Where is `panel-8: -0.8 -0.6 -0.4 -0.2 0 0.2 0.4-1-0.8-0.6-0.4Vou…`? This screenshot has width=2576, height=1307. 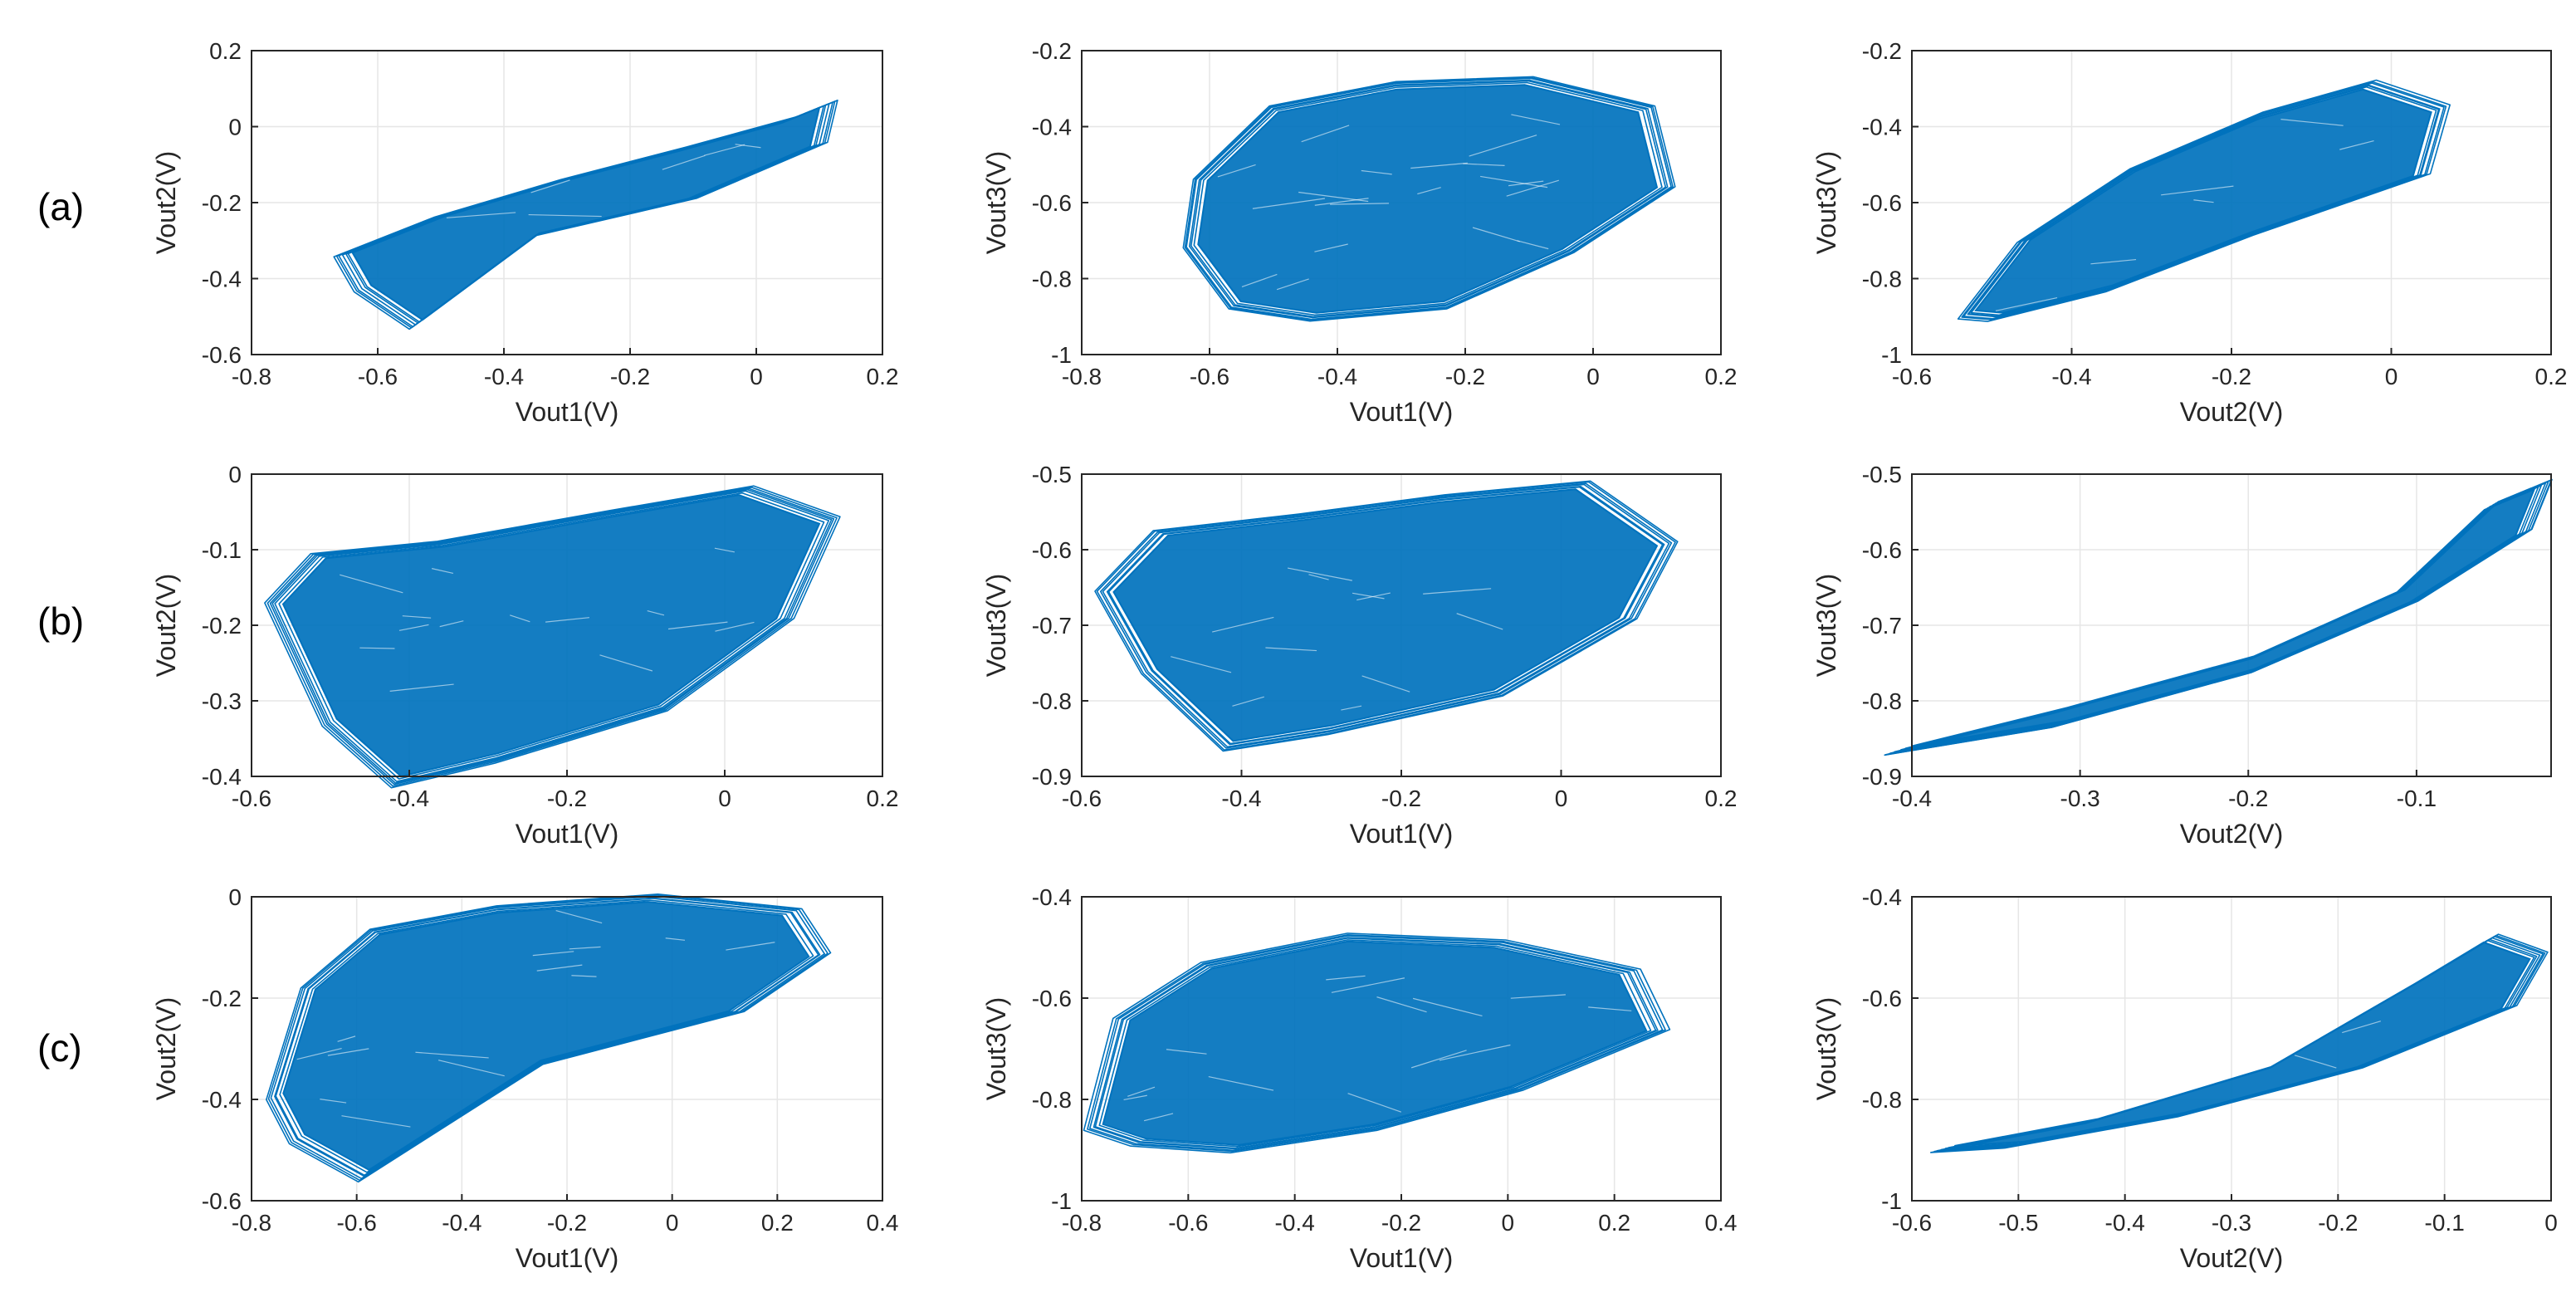
panel-8: -0.8 -0.6 -0.4 -0.2 0 0.2 0.4-1-0.8-0.6-0.4Vou… is located at coordinates (1359, 1078).